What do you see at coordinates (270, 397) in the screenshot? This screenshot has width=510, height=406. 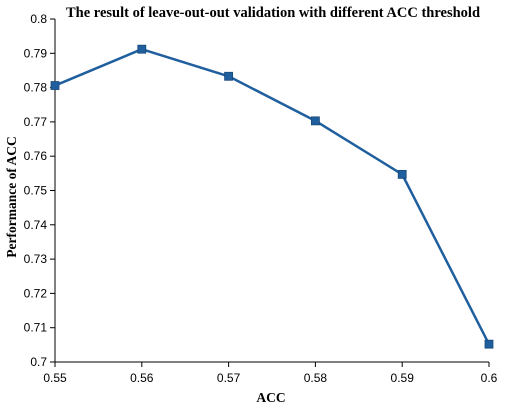 I see `x-axis-label: ACC` at bounding box center [270, 397].